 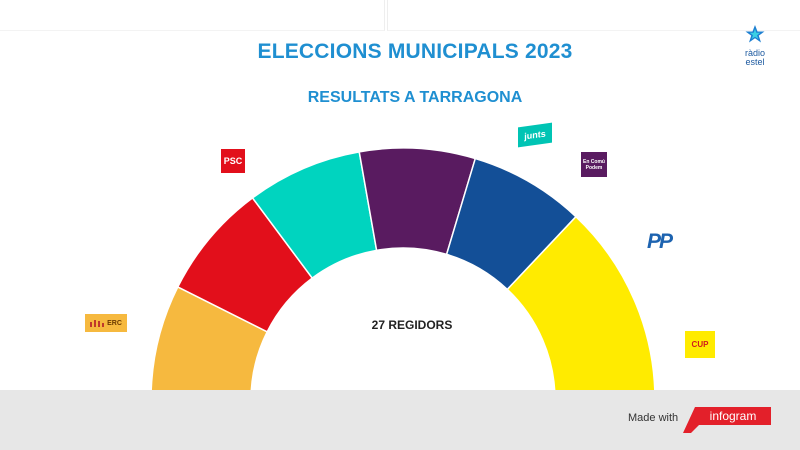 I want to click on chart-subtitle: RESULTATS A TARRAGONA, so click(x=415, y=97).